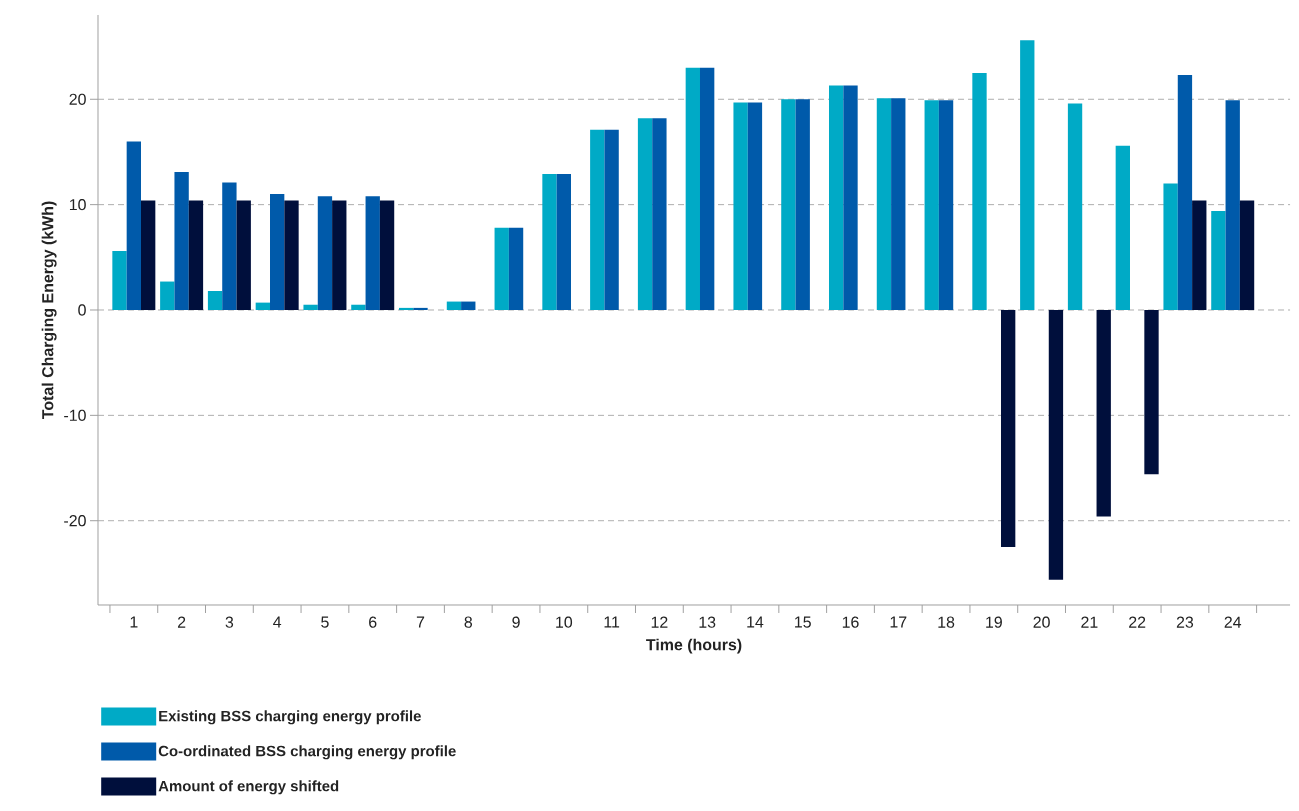 The width and height of the screenshot is (1299, 811). What do you see at coordinates (77, 205) in the screenshot?
I see `y-tick-label: 10` at bounding box center [77, 205].